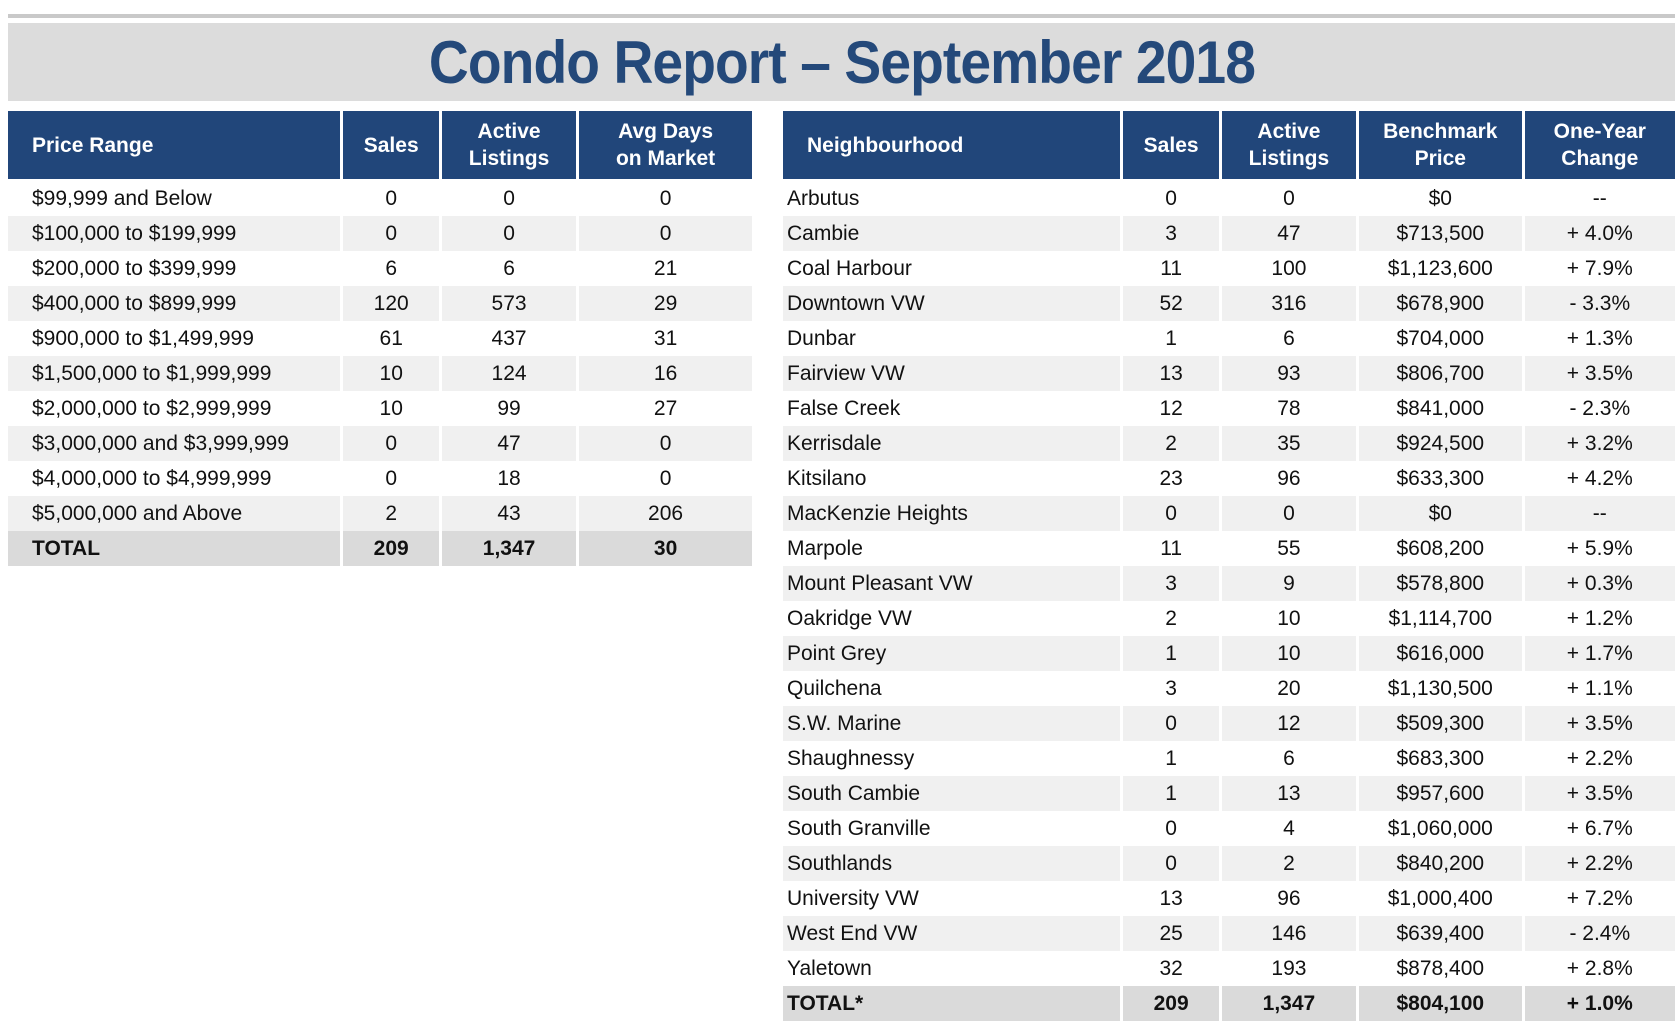  What do you see at coordinates (1288, 268) in the screenshot?
I see `cell-active-listings: 100` at bounding box center [1288, 268].